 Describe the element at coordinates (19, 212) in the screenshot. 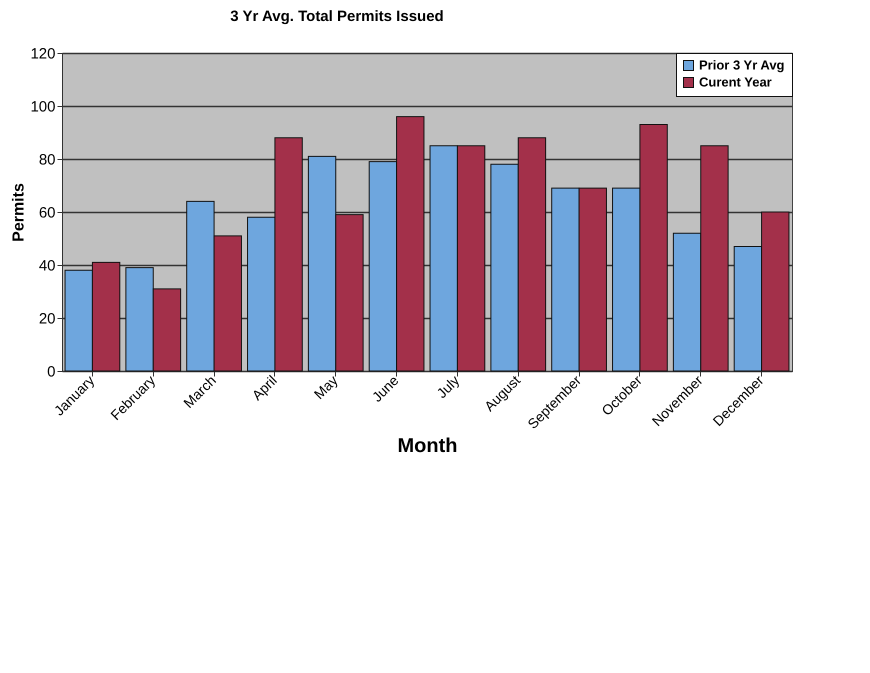

I see `y-axis-title: Permits` at that location.